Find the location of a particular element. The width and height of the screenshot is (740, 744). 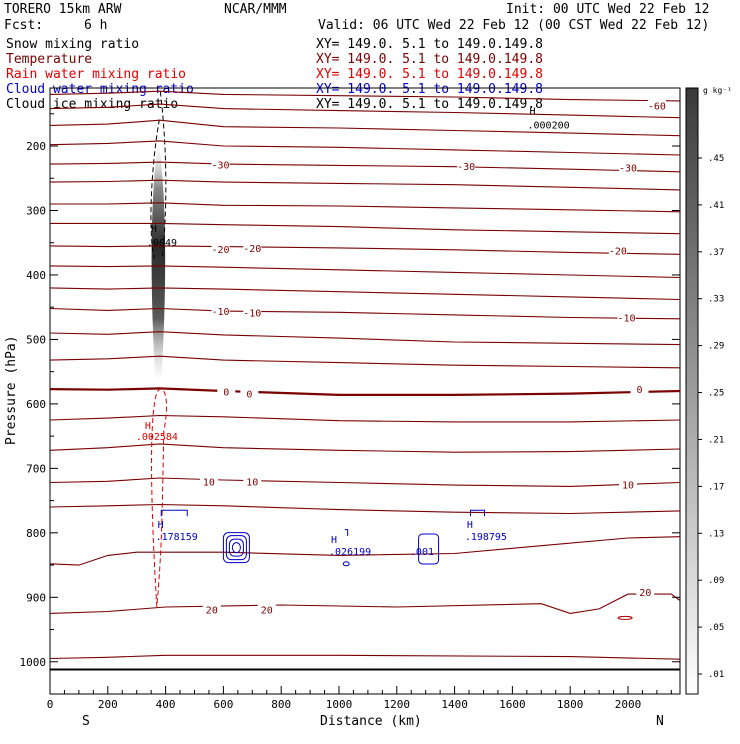

x-tick-label: 1800 is located at coordinates (570, 704).